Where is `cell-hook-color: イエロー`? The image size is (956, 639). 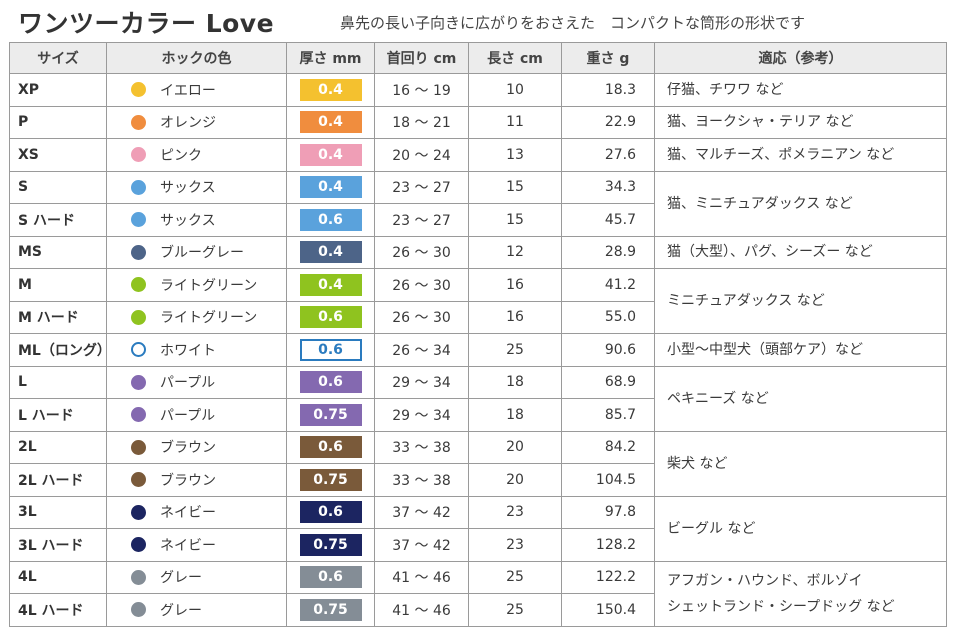
cell-hook-color: イエロー is located at coordinates (196, 90).